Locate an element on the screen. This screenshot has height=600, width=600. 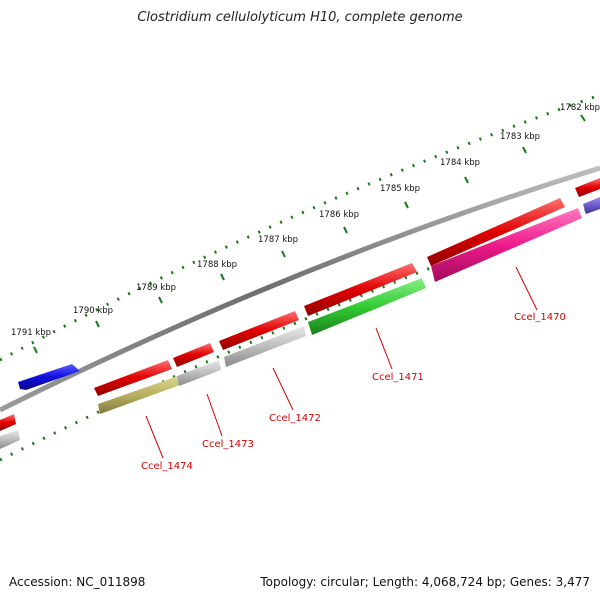
gene-label: Ccel_1471 is located at coordinates (398, 377).